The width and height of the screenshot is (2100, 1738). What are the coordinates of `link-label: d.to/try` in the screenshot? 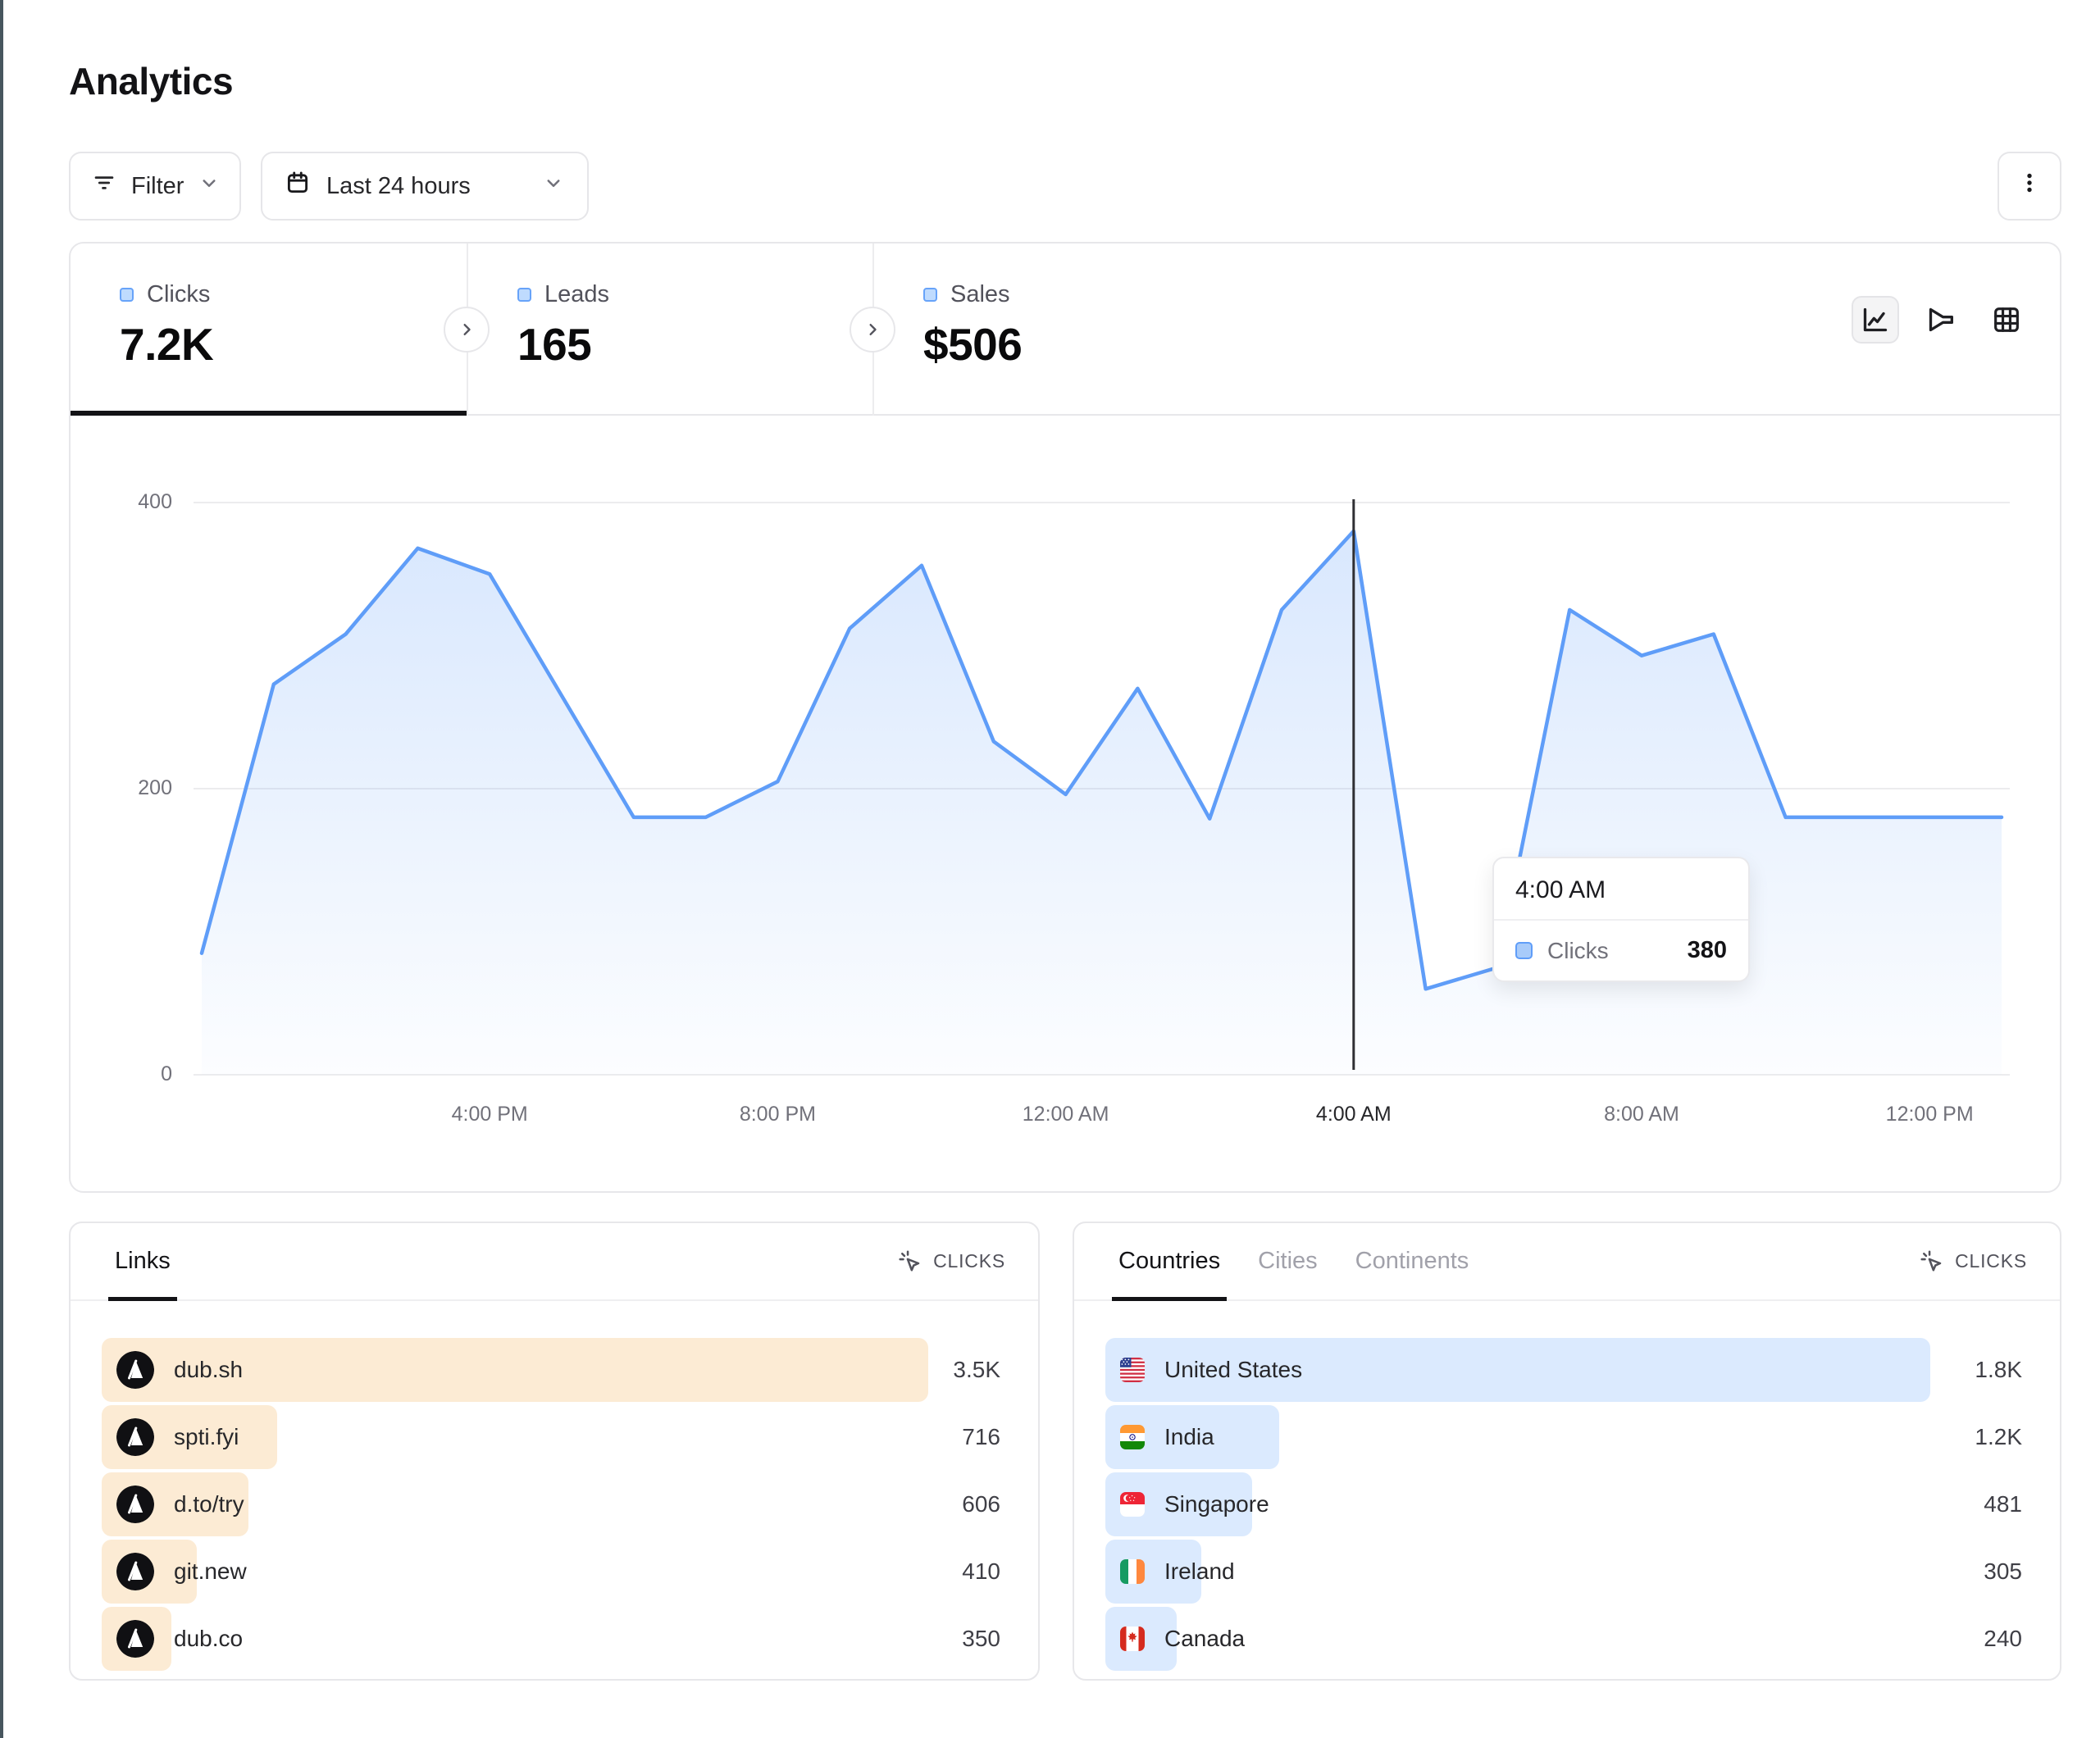 It's located at (209, 1504).